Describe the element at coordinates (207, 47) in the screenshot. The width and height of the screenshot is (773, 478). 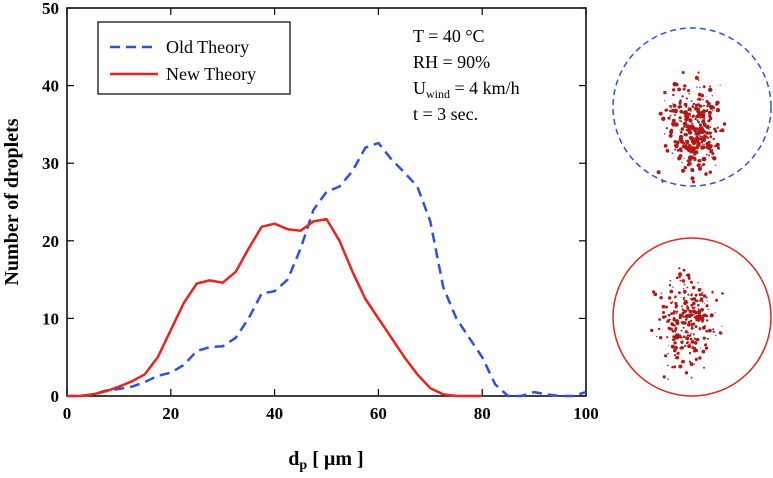
I see `legend-label: Old Theory` at that location.